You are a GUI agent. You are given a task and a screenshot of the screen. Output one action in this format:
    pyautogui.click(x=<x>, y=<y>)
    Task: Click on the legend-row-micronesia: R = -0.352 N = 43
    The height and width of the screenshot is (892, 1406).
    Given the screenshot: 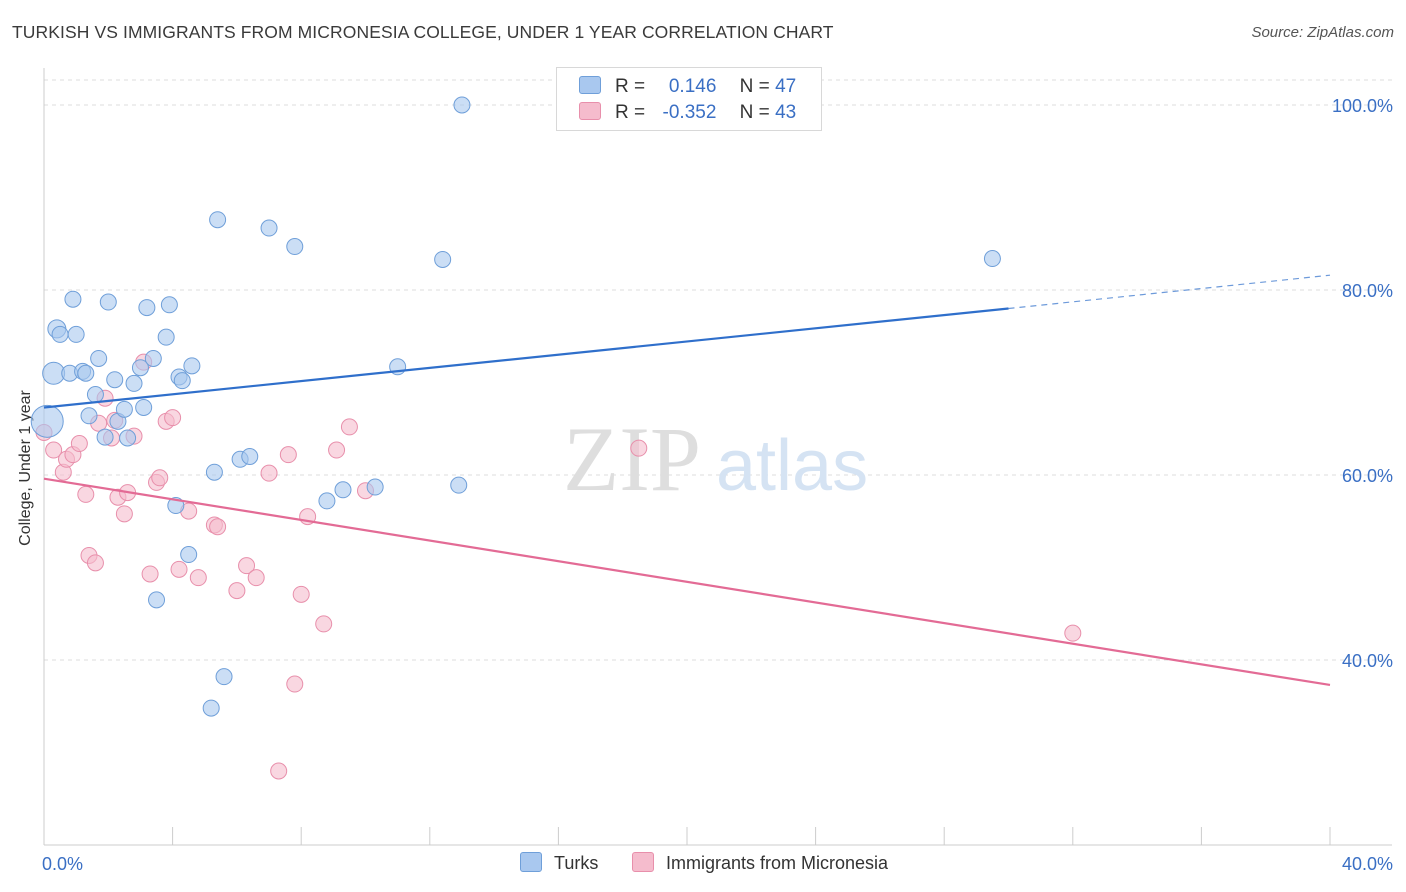 What is the action you would take?
    pyautogui.click(x=687, y=114)
    